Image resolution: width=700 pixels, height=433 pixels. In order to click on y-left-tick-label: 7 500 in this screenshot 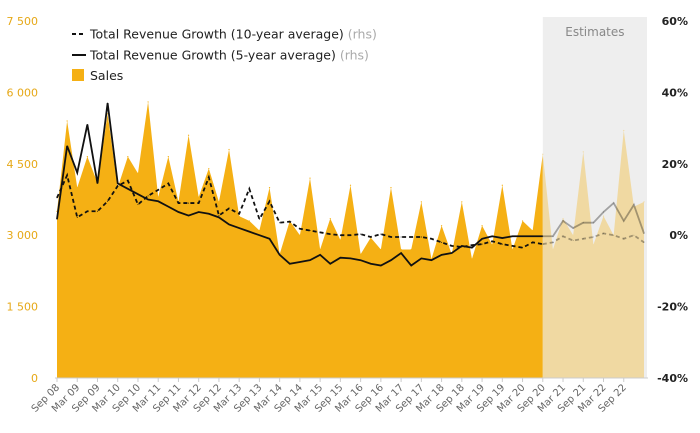, I will do `click(23, 21)`.